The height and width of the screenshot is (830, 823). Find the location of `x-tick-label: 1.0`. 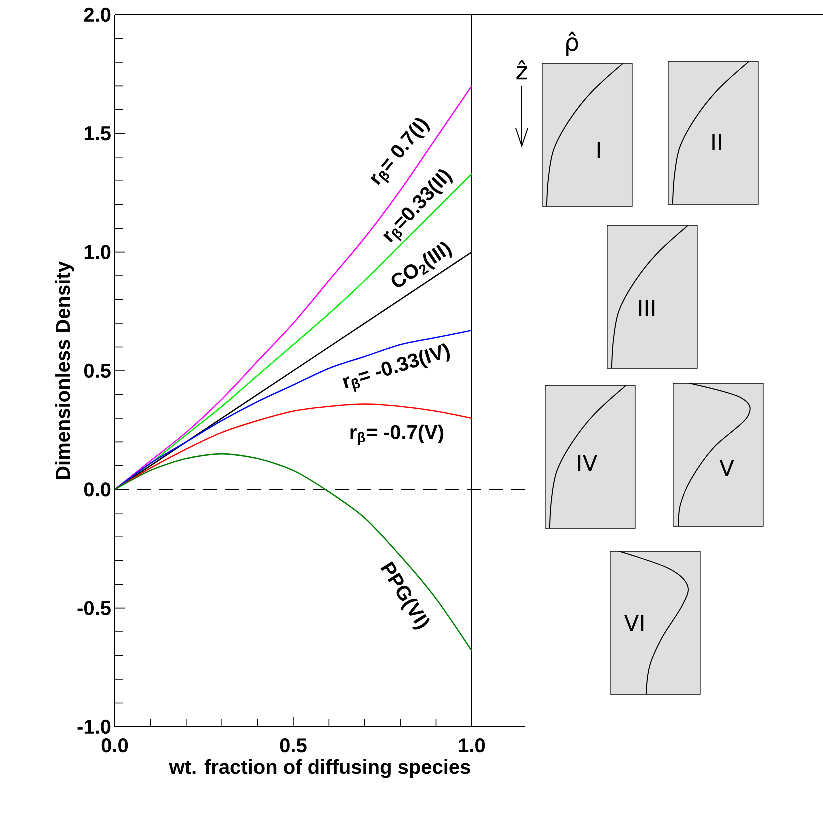

x-tick-label: 1.0 is located at coordinates (472, 745).